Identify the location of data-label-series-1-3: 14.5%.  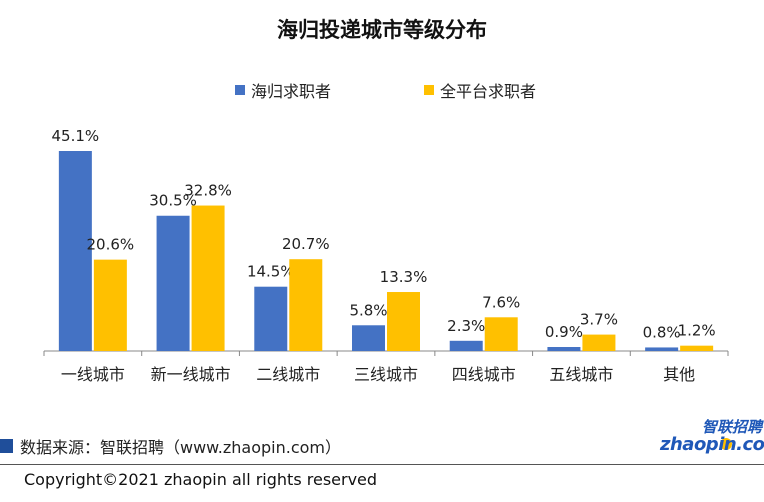
(271, 272).